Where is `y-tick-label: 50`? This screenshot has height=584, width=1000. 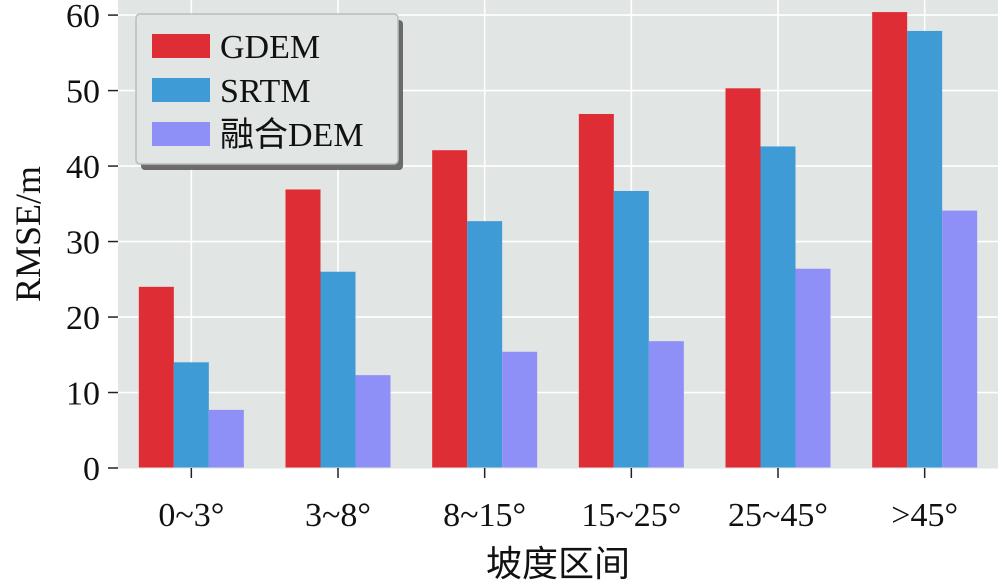
y-tick-label: 50 is located at coordinates (83, 92).